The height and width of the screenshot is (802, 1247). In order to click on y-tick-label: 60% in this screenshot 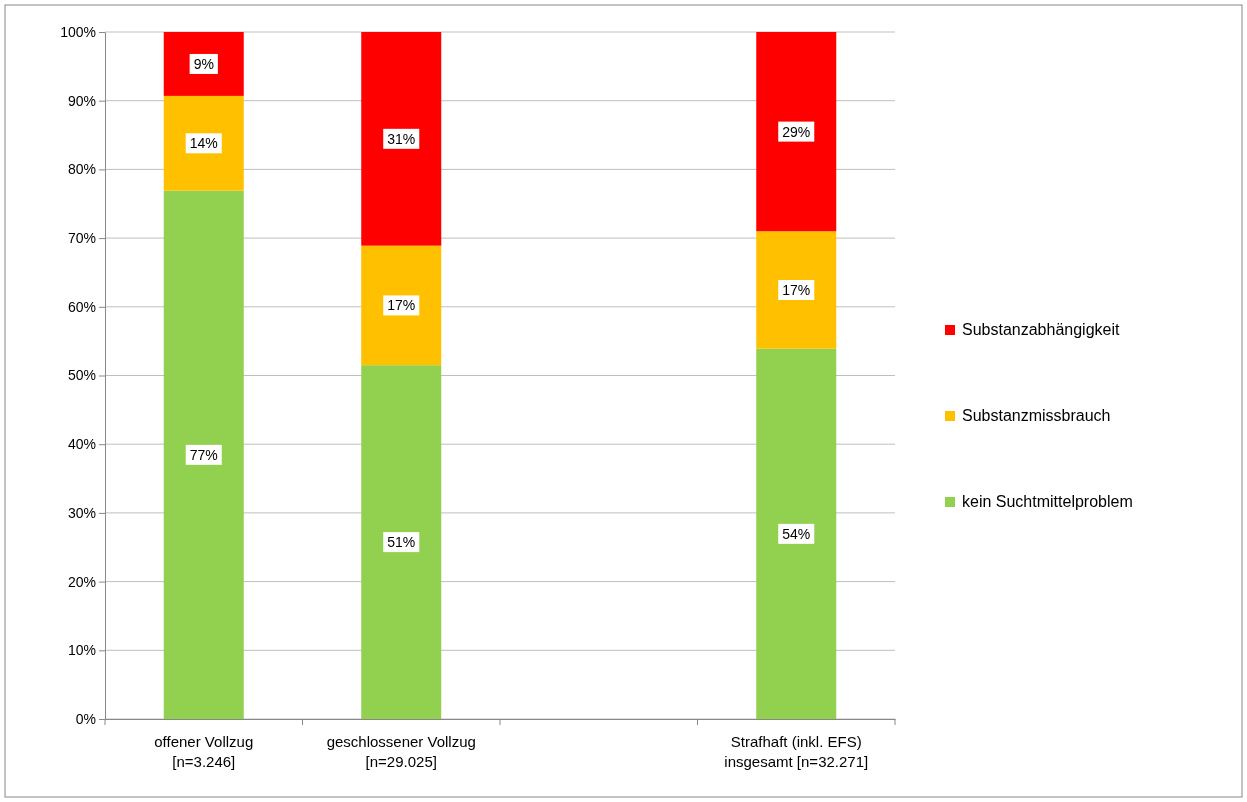, I will do `click(81, 306)`.